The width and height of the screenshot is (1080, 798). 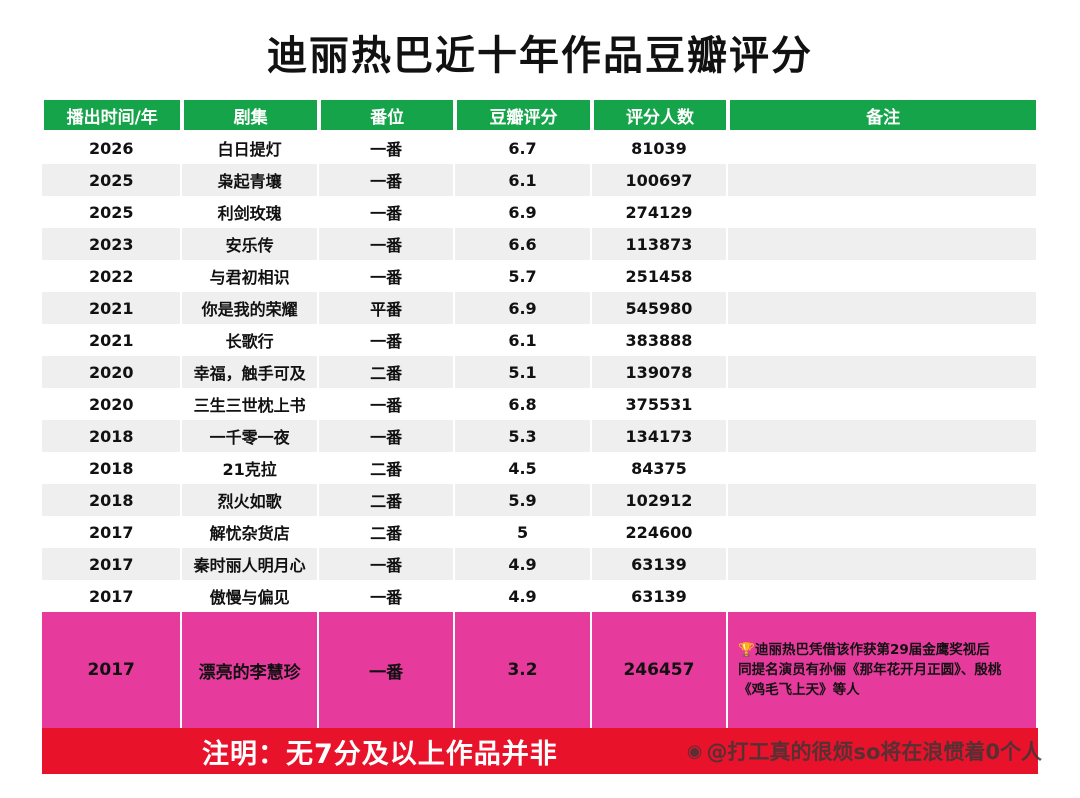 What do you see at coordinates (523, 276) in the screenshot?
I see `cell-score: 5.7` at bounding box center [523, 276].